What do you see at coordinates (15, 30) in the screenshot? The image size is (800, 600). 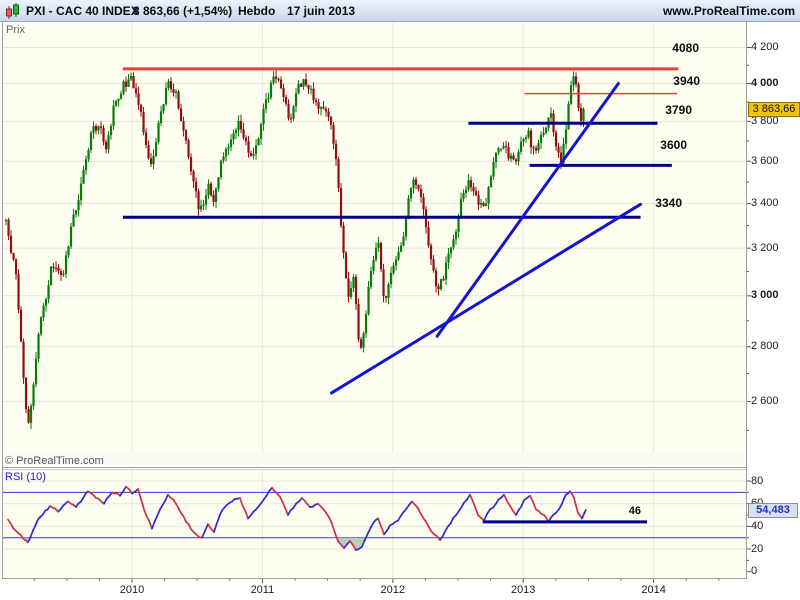 I see `price-axis-title: Prix` at bounding box center [15, 30].